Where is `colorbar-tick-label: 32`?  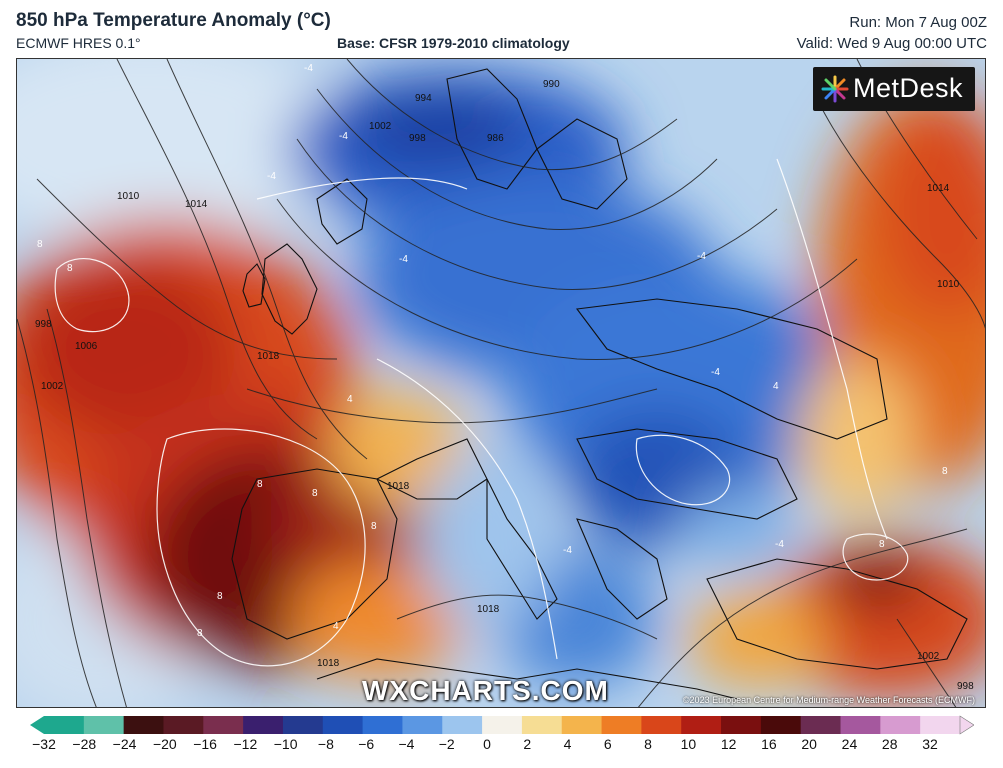 colorbar-tick-label: 32 is located at coordinates (930, 744).